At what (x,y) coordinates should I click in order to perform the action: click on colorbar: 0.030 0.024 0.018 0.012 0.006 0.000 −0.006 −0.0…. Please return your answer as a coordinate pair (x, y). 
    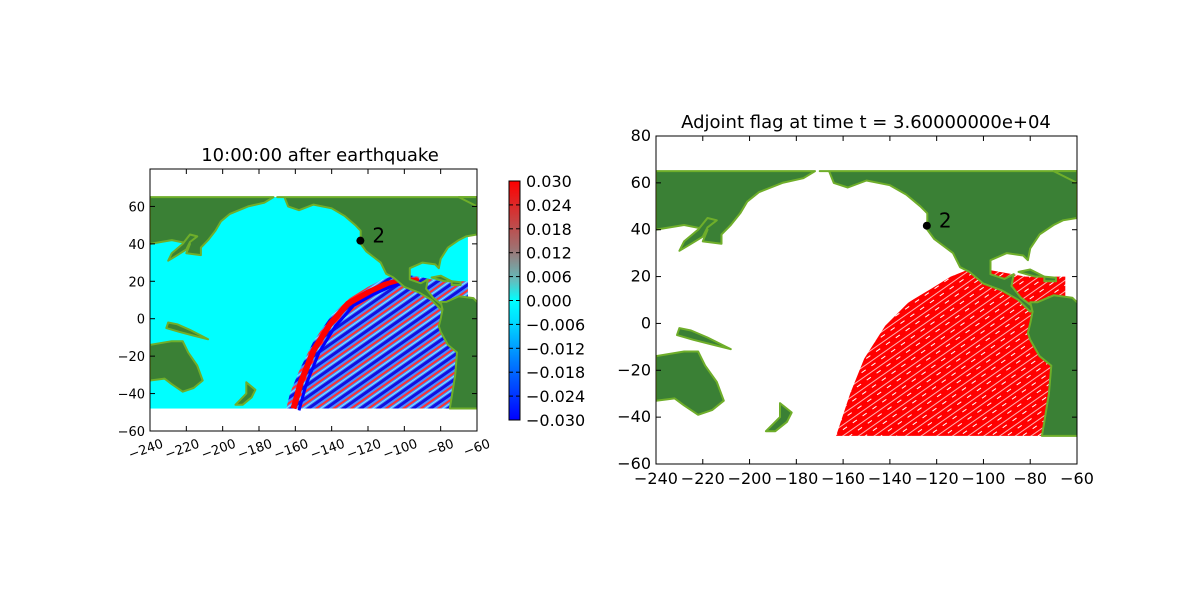
    Looking at the image, I should click on (546, 301).